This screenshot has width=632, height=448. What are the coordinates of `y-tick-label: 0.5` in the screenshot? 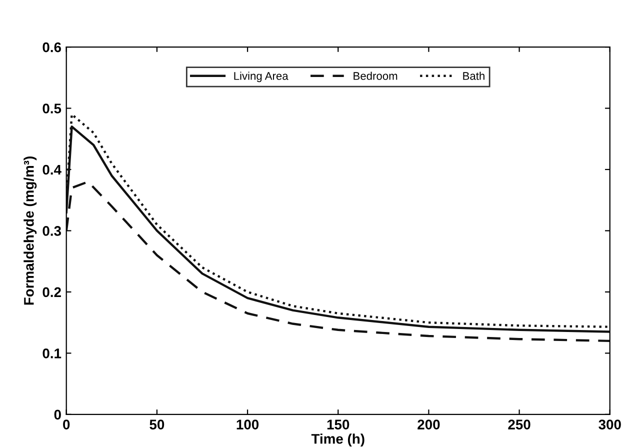 It's located at (52, 109).